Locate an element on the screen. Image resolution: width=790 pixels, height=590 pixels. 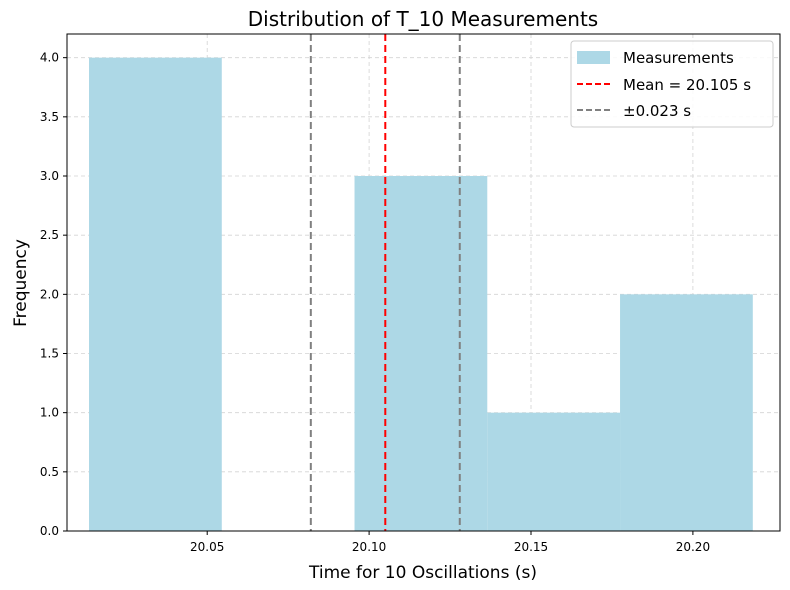
y-tick-label: 4.0 is located at coordinates (49, 58).